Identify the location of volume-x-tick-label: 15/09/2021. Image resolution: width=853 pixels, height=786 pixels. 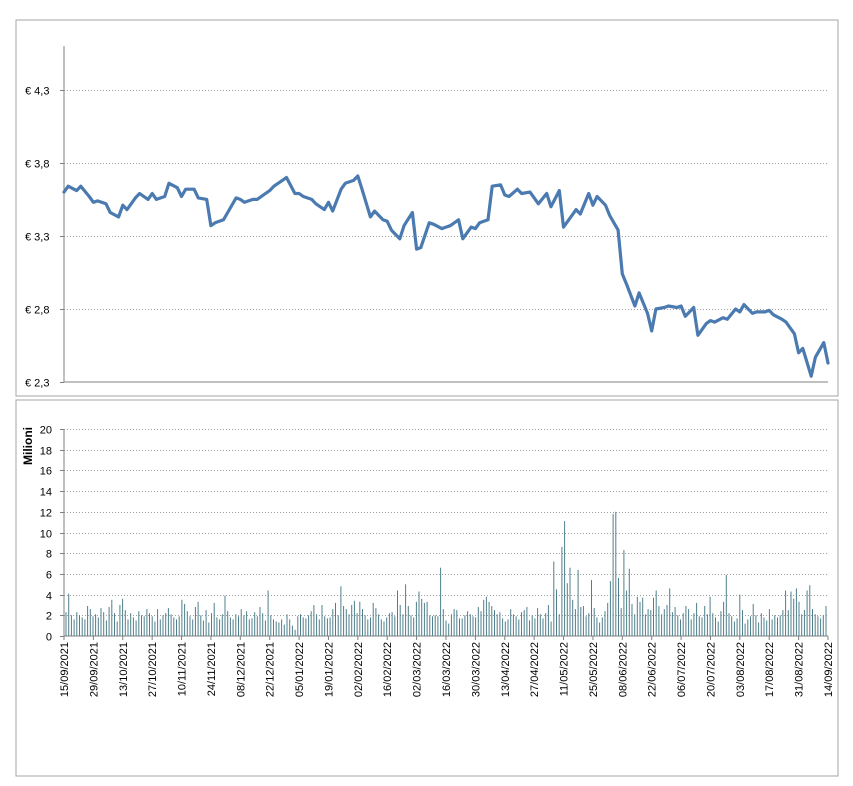
(65, 669).